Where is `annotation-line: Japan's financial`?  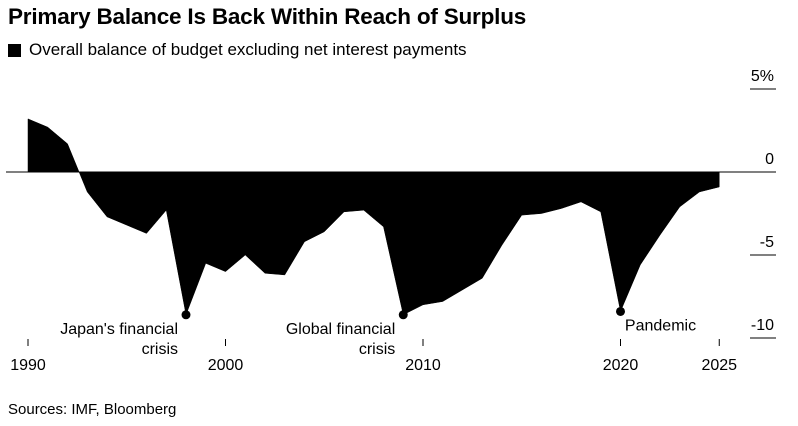 annotation-line: Japan's financial is located at coordinates (119, 329).